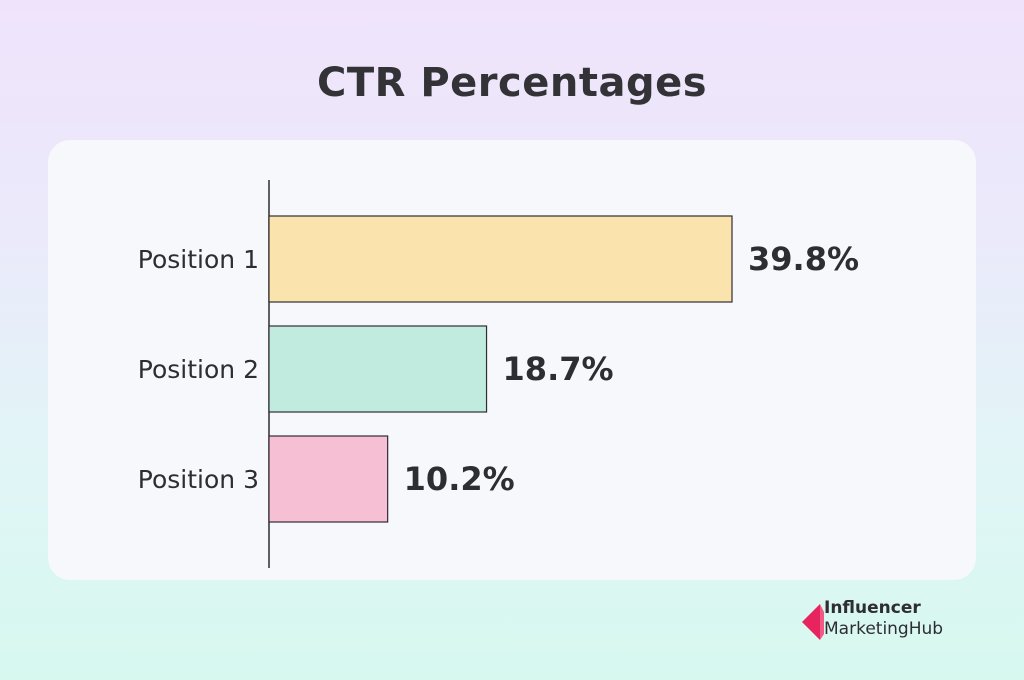 Image resolution: width=1024 pixels, height=680 pixels. Describe the element at coordinates (198, 259) in the screenshot. I see `category-label-1: Position 1` at that location.